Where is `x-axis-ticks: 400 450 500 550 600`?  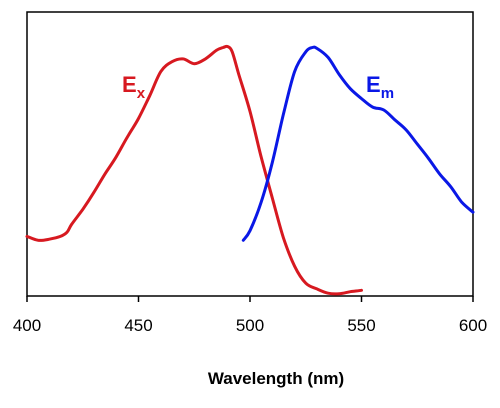 x-axis-ticks: 400 450 500 550 600 is located at coordinates (250, 315).